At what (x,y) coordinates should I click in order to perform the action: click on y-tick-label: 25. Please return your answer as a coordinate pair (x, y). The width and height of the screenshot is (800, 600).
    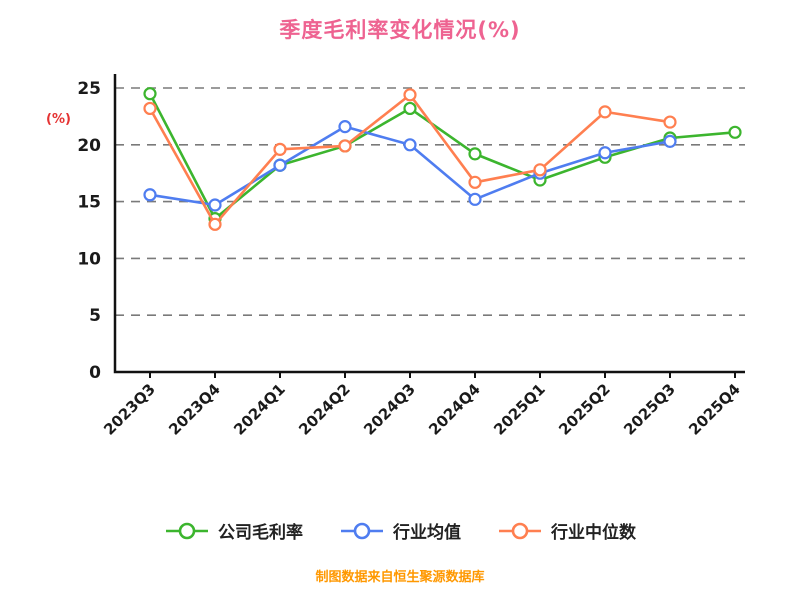
    Looking at the image, I should click on (89, 89).